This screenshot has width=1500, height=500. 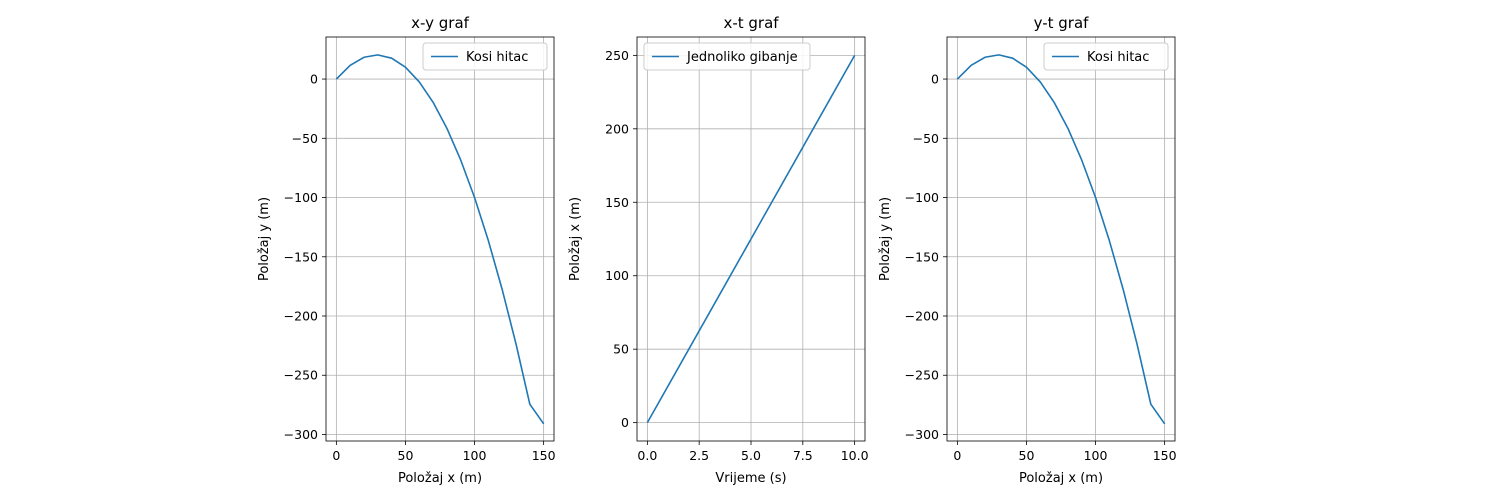 I want to click on y-ticks: 0 50 100 150 200 250, so click(x=621, y=239).